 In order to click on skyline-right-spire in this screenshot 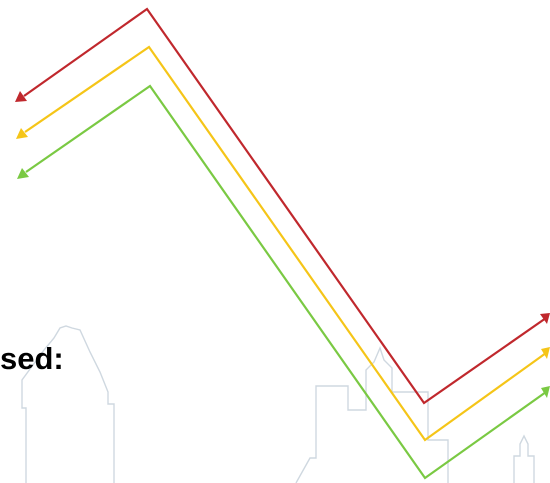, I will do `click(524, 458)`.